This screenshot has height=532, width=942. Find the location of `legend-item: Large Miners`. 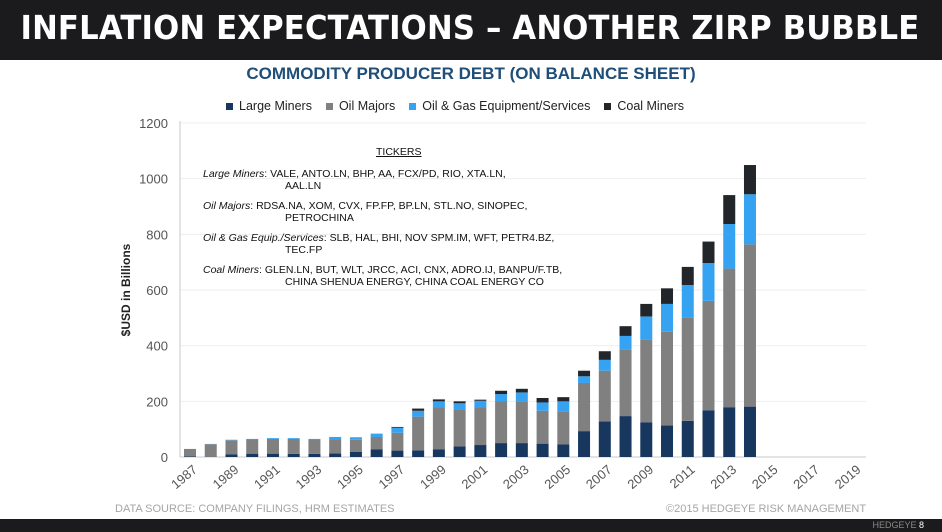

legend-item: Large Miners is located at coordinates (269, 106).